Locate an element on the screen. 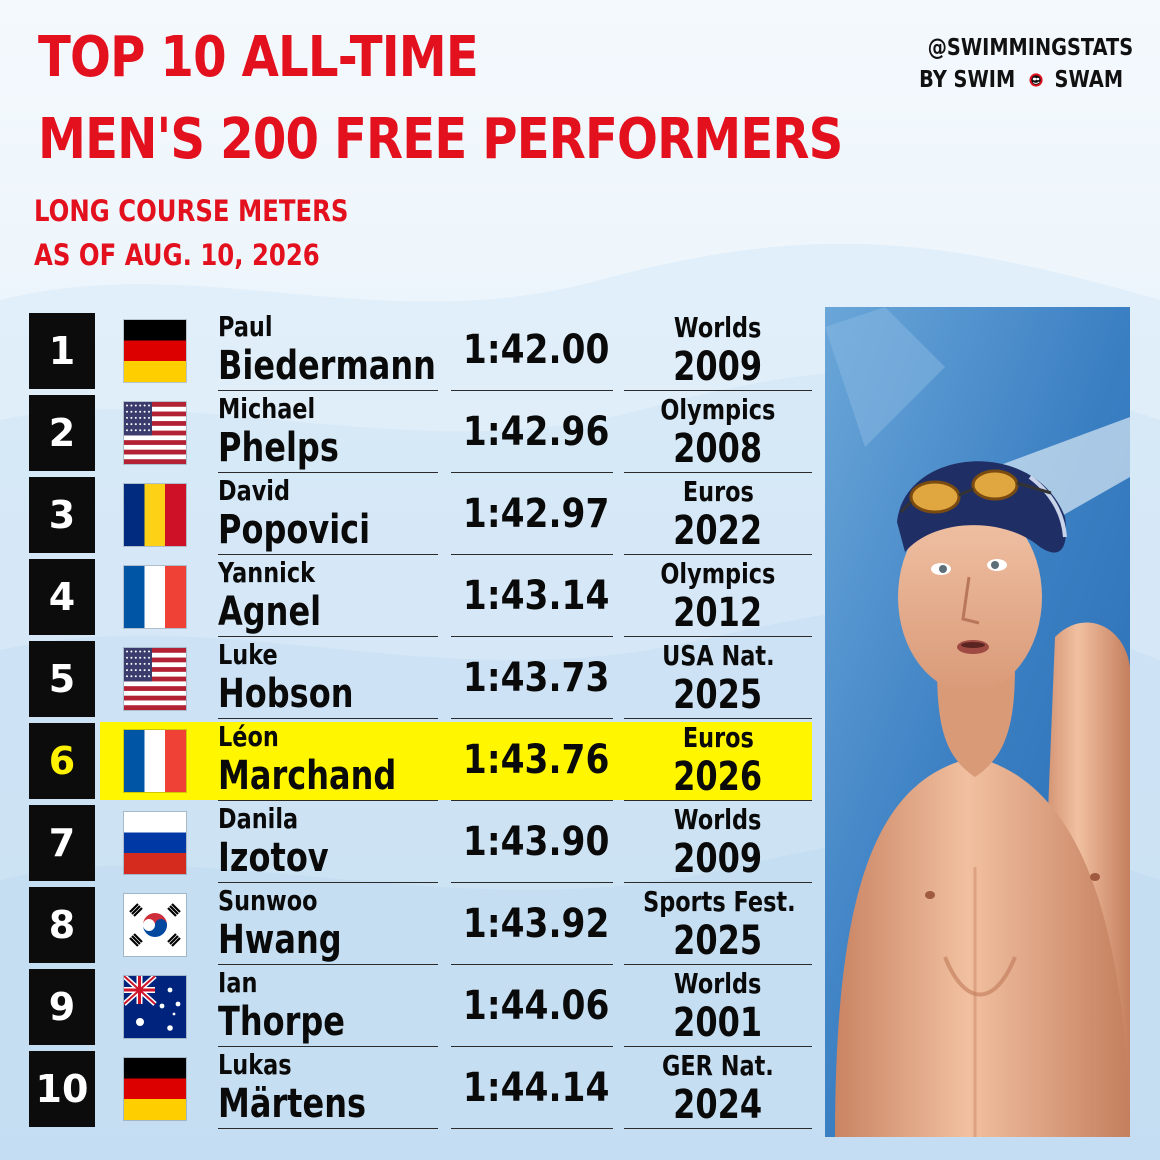 The width and height of the screenshot is (1160, 1160). swim-time: 1:42.96 is located at coordinates (532, 432).